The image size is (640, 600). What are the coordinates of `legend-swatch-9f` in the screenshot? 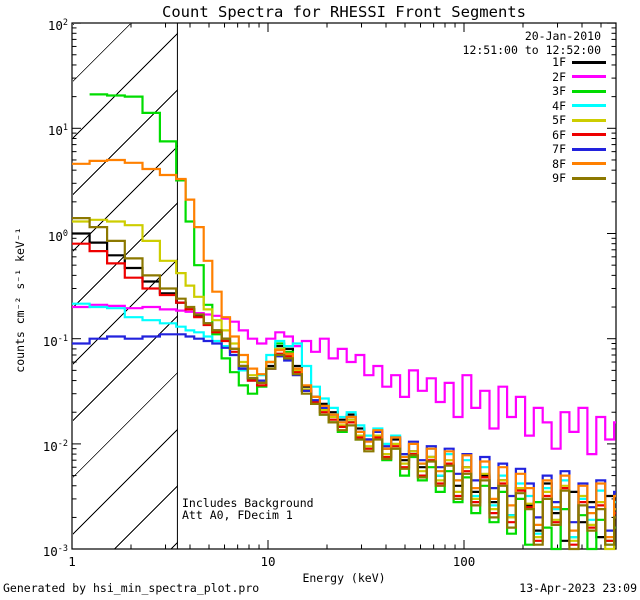 It's located at (589, 178).